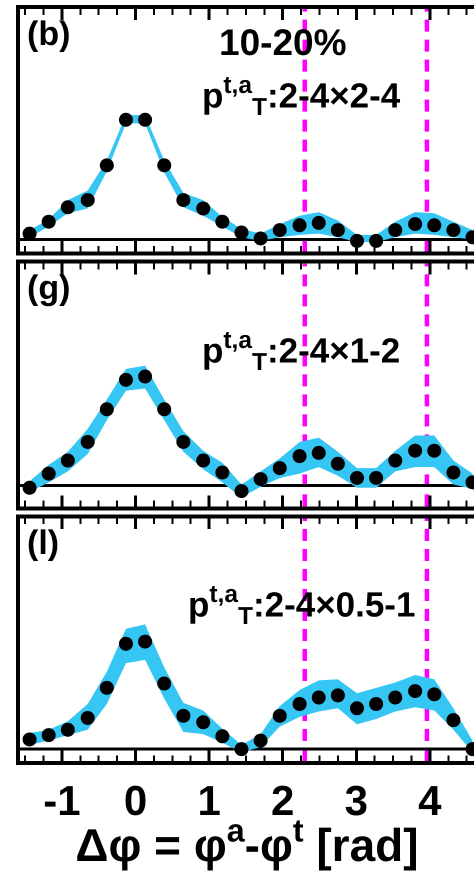 This screenshot has width=474, height=871. What do you see at coordinates (356, 800) in the screenshot?
I see `x-tick-label: 3` at bounding box center [356, 800].